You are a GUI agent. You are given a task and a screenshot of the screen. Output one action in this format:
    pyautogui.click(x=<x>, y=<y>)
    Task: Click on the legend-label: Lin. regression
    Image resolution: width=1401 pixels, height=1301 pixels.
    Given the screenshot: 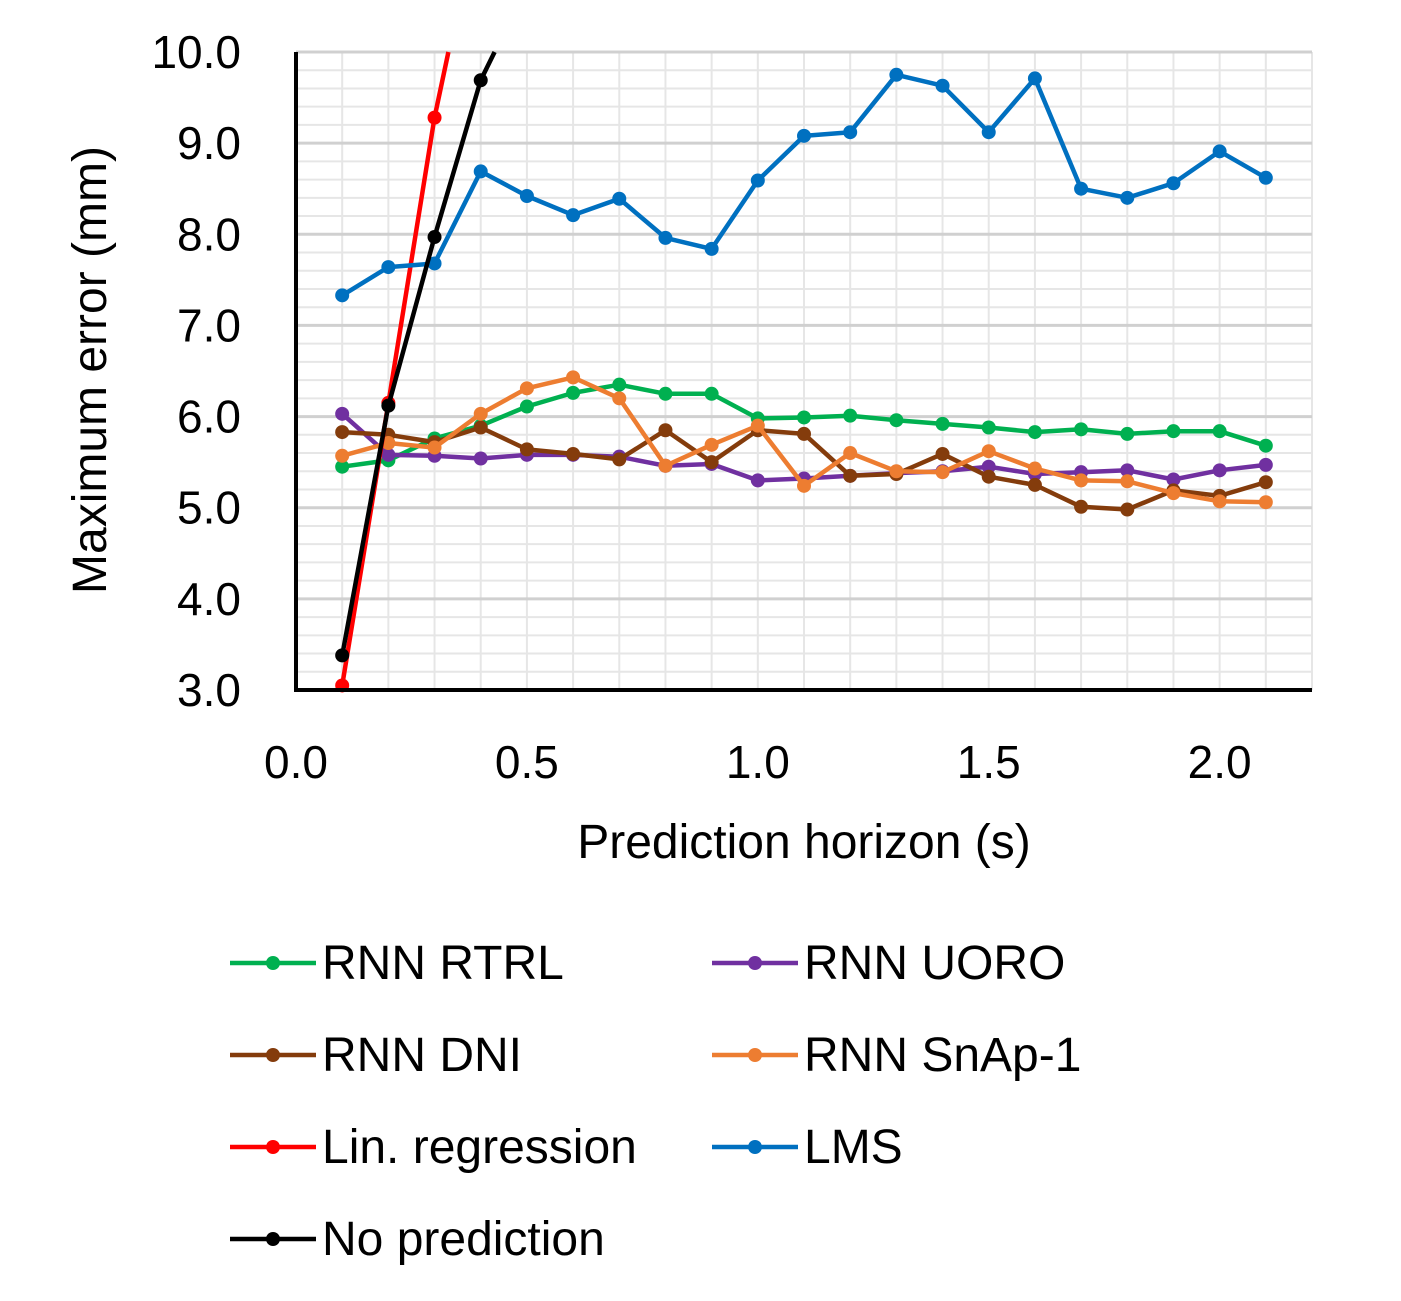 What is the action you would take?
    pyautogui.click(x=479, y=1147)
    